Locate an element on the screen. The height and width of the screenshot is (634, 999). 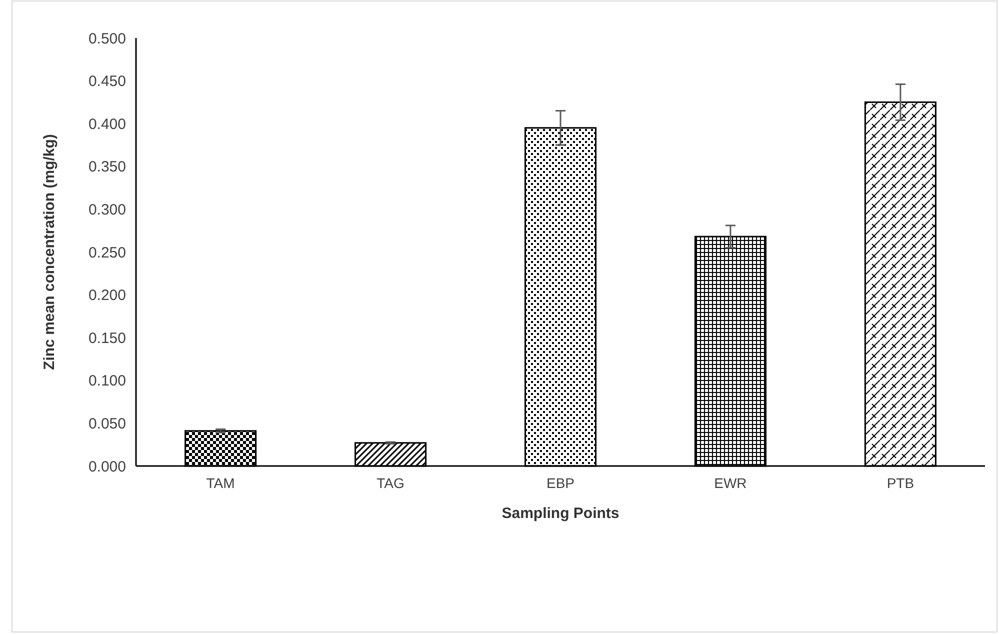
y-tick-label: 0.200 is located at coordinates (107, 295).